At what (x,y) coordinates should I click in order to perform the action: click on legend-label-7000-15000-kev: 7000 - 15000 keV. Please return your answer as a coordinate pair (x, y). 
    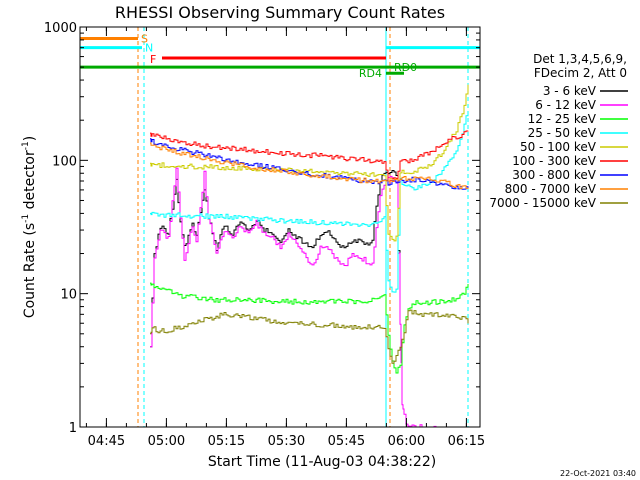
    Looking at the image, I should click on (542, 203).